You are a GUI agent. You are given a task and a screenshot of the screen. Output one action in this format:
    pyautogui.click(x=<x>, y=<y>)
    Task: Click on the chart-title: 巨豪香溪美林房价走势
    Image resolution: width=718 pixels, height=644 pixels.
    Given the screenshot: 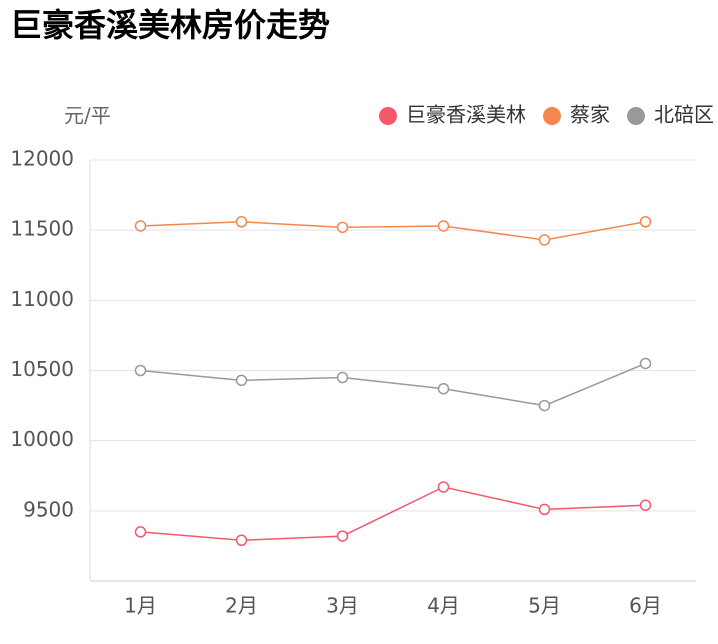 What is the action you would take?
    pyautogui.click(x=170, y=25)
    